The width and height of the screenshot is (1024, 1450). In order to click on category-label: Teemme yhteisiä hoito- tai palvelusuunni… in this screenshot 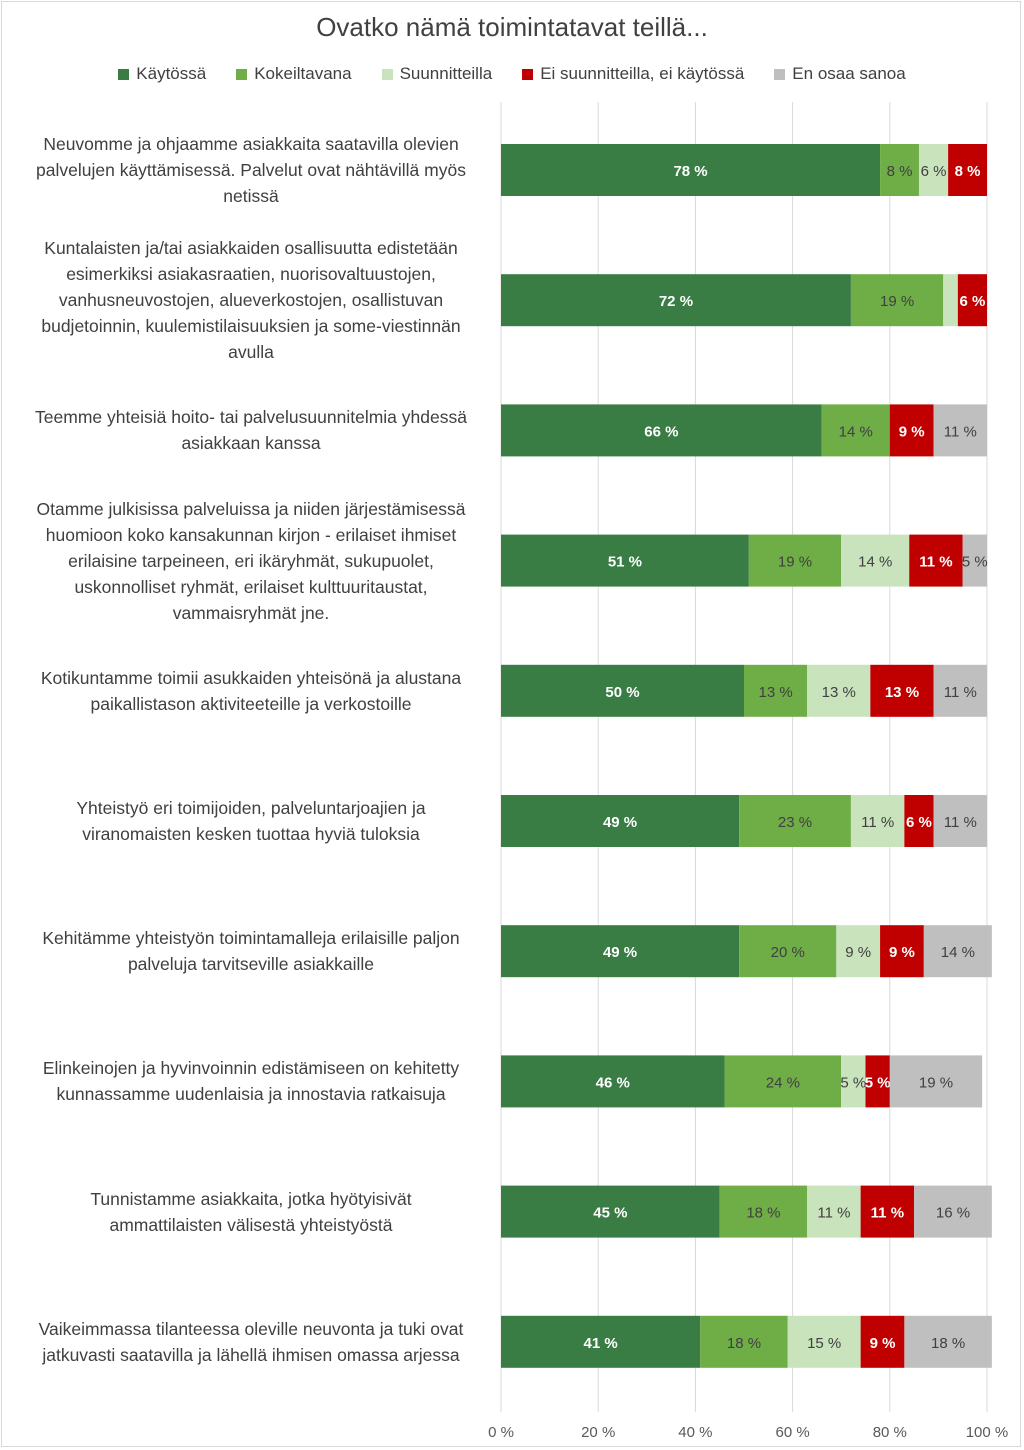, I will do `click(251, 430)`.